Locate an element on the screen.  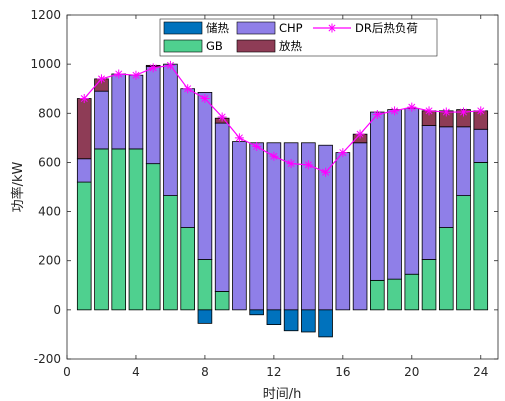
legend-swatch-gb is located at coordinates (183, 46).